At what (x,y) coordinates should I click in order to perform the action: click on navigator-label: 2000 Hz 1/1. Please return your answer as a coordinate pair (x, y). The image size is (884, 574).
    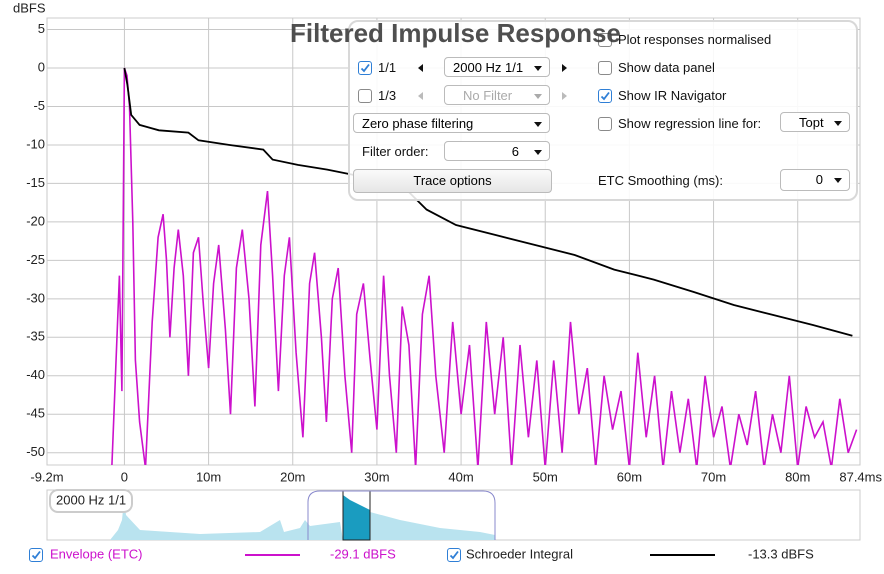
    Looking at the image, I should click on (91, 499).